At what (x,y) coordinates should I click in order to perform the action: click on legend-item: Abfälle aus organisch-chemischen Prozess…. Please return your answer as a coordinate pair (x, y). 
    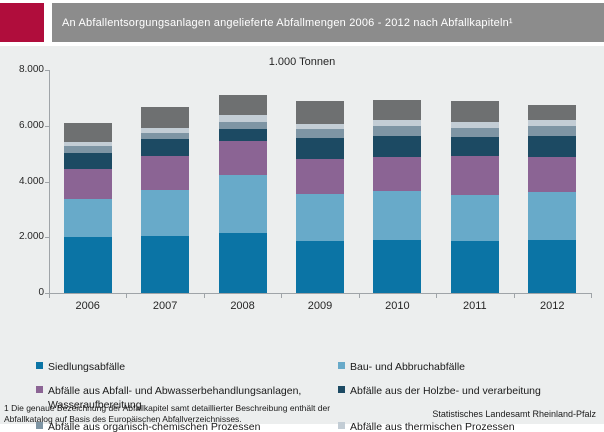
    Looking at the image, I should click on (187, 426).